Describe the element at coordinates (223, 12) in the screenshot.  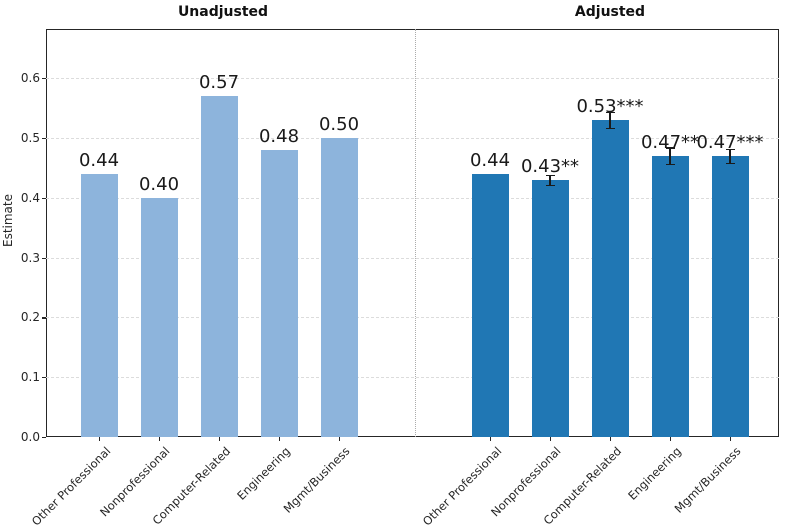
I see `panel-title-unadjusted: Unadjusted` at that location.